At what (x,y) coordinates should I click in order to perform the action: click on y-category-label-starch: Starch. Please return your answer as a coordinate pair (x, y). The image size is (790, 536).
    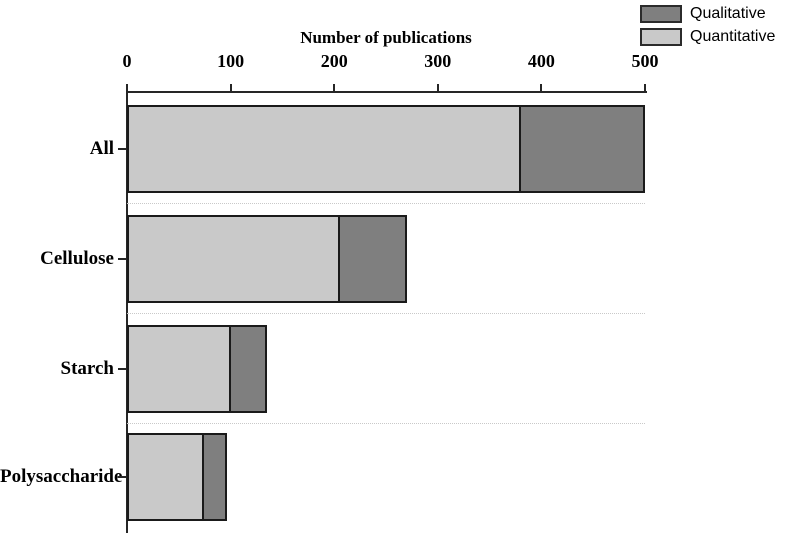
    Looking at the image, I should click on (87, 368).